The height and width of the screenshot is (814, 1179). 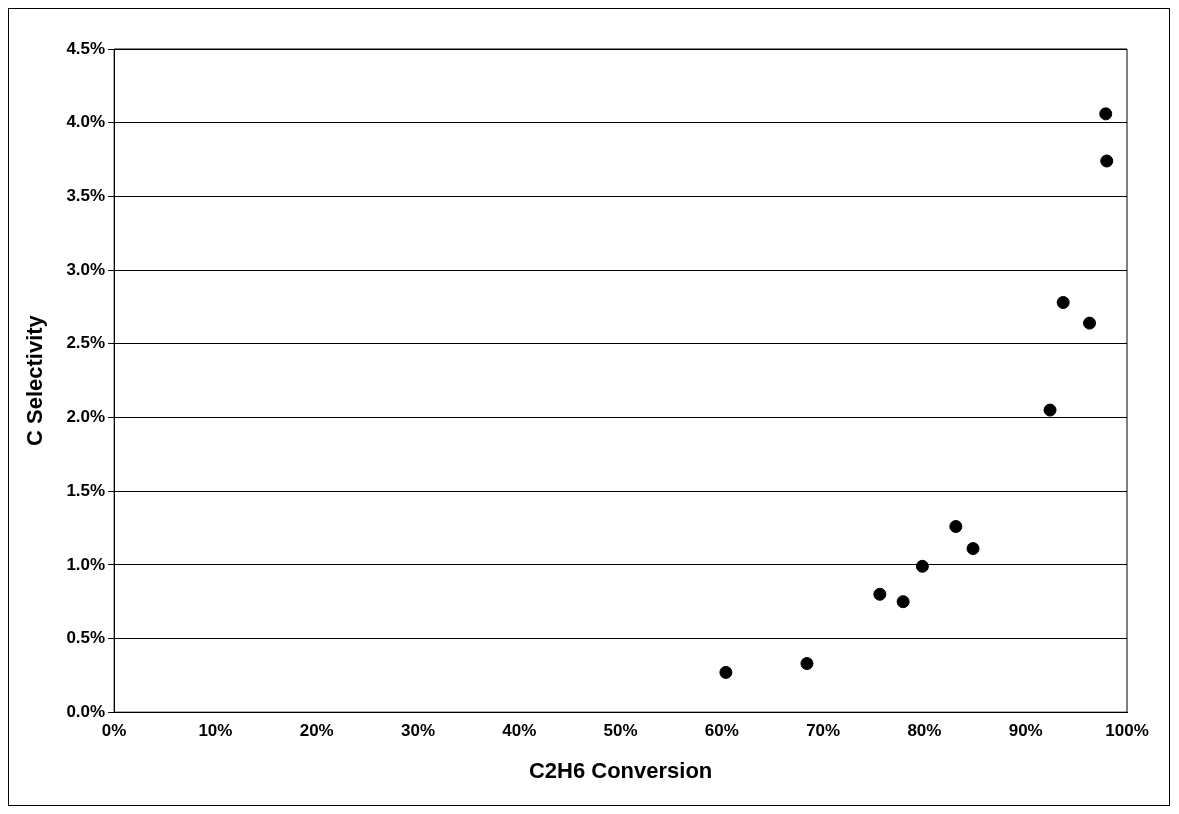 I want to click on x-tick-label: 60%, so click(x=721, y=731).